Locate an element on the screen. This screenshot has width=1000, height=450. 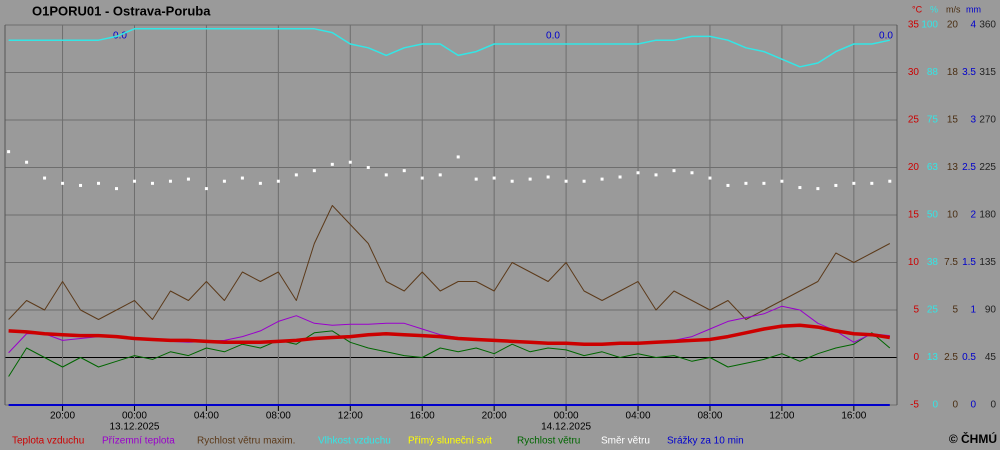
y-tick-label: 90 is located at coordinates (991, 310).